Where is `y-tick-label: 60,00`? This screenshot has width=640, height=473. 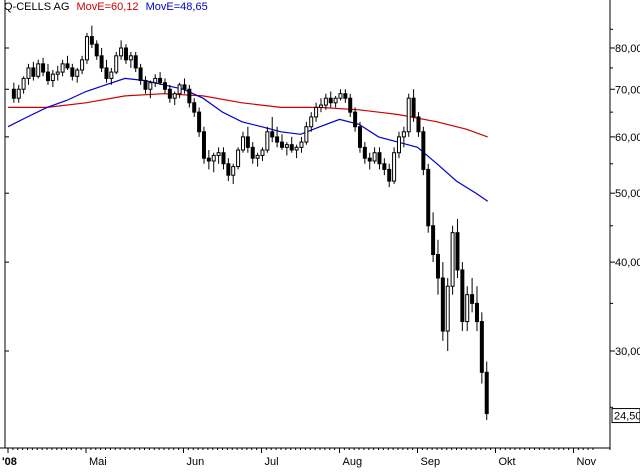
y-tick-label: 60,00 is located at coordinates (627, 138).